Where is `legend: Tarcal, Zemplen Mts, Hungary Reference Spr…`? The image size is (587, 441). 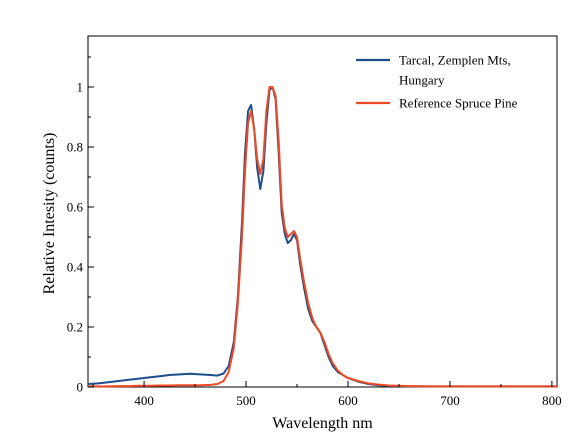 legend: Tarcal, Zemplen Mts, Hungary Reference Spr… is located at coordinates (437, 82).